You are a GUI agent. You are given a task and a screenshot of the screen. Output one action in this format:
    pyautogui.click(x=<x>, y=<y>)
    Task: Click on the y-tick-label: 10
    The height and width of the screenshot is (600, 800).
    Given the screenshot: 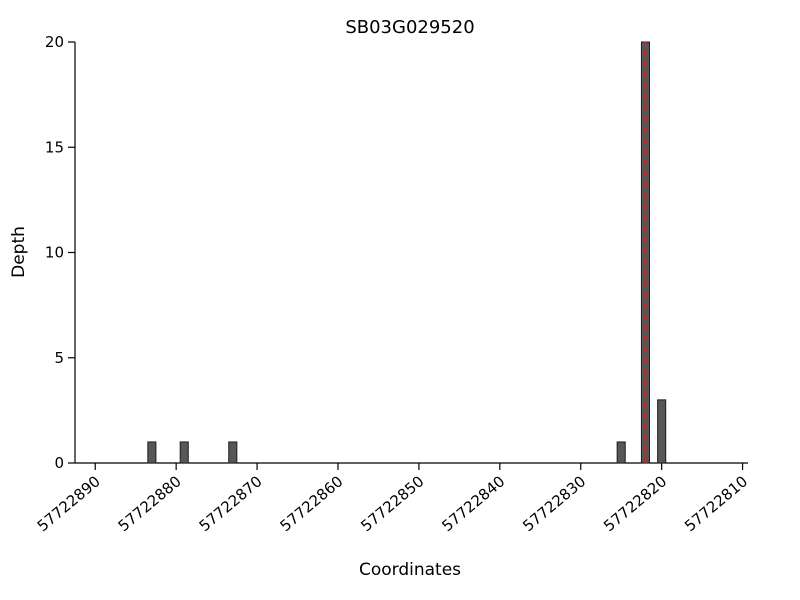 What is the action you would take?
    pyautogui.click(x=54, y=253)
    